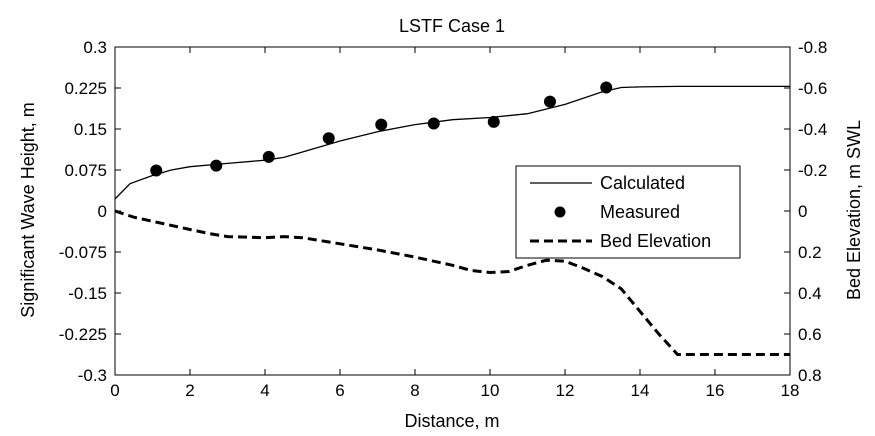 The image size is (875, 436). Describe the element at coordinates (812, 170) in the screenshot. I see `y-right-tick-label: -0.2` at that location.